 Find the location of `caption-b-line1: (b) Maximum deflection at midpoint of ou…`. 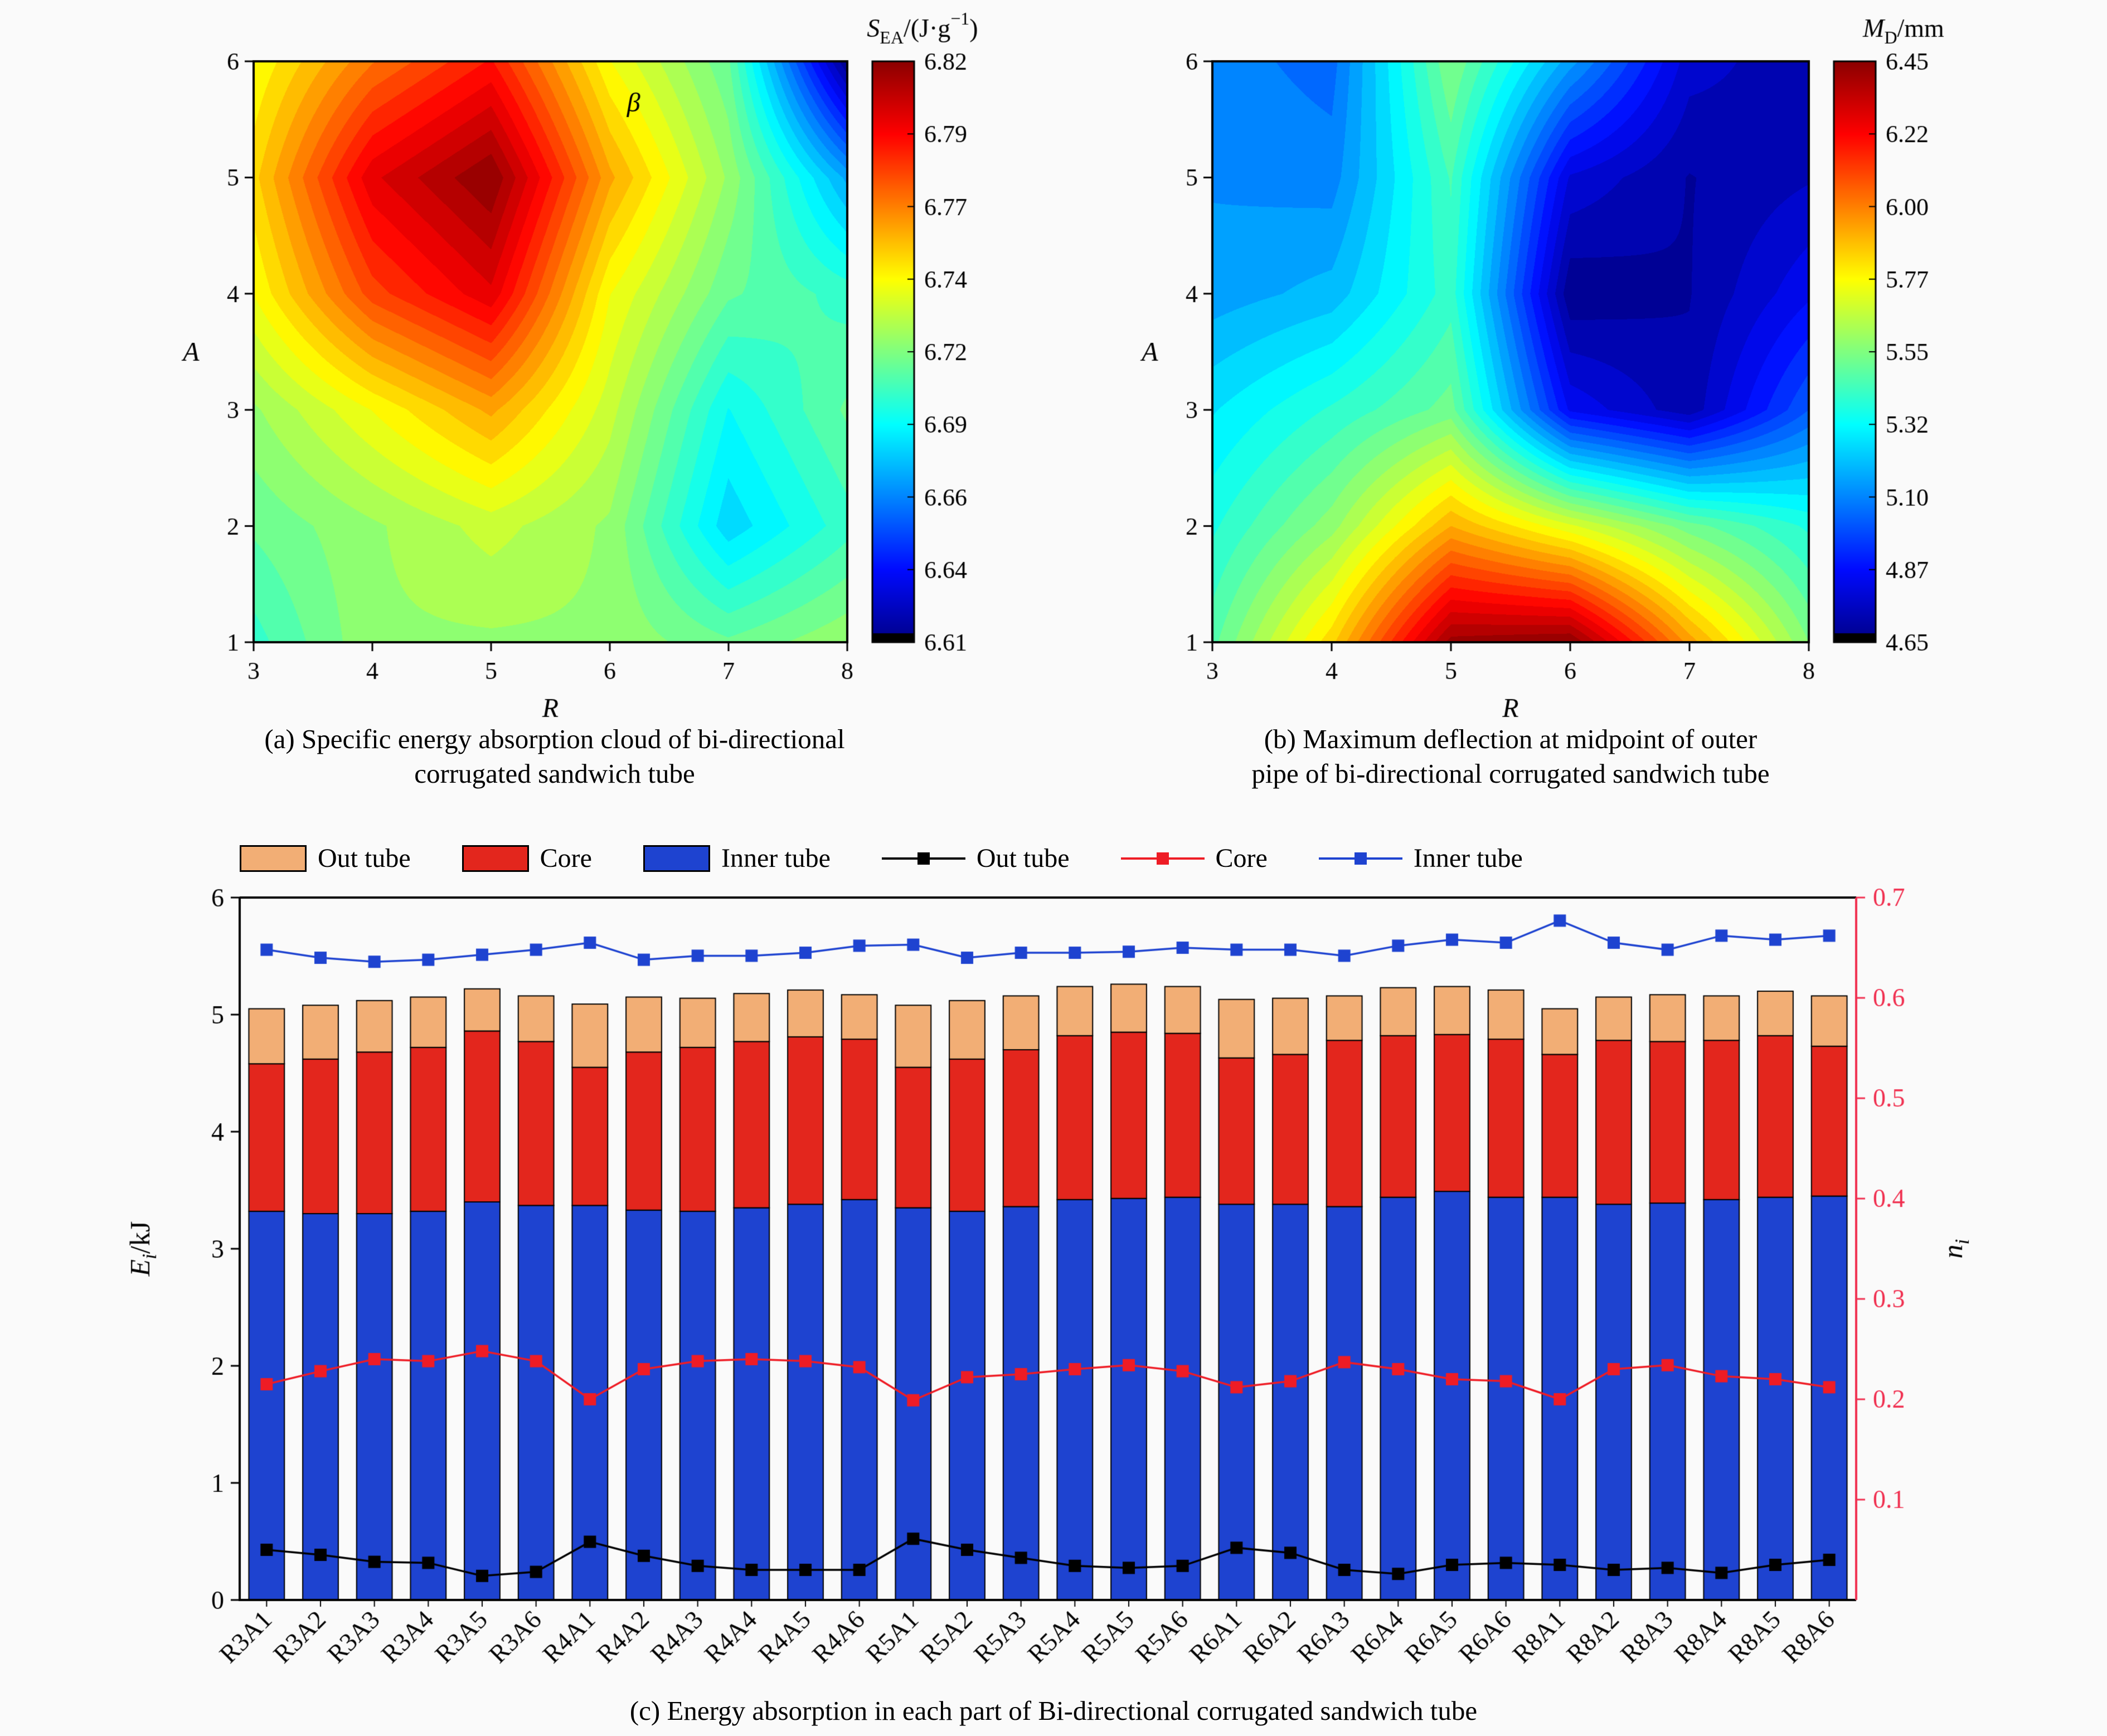

caption-b-line1: (b) Maximum deflection at midpoint of ou… is located at coordinates (1511, 739).